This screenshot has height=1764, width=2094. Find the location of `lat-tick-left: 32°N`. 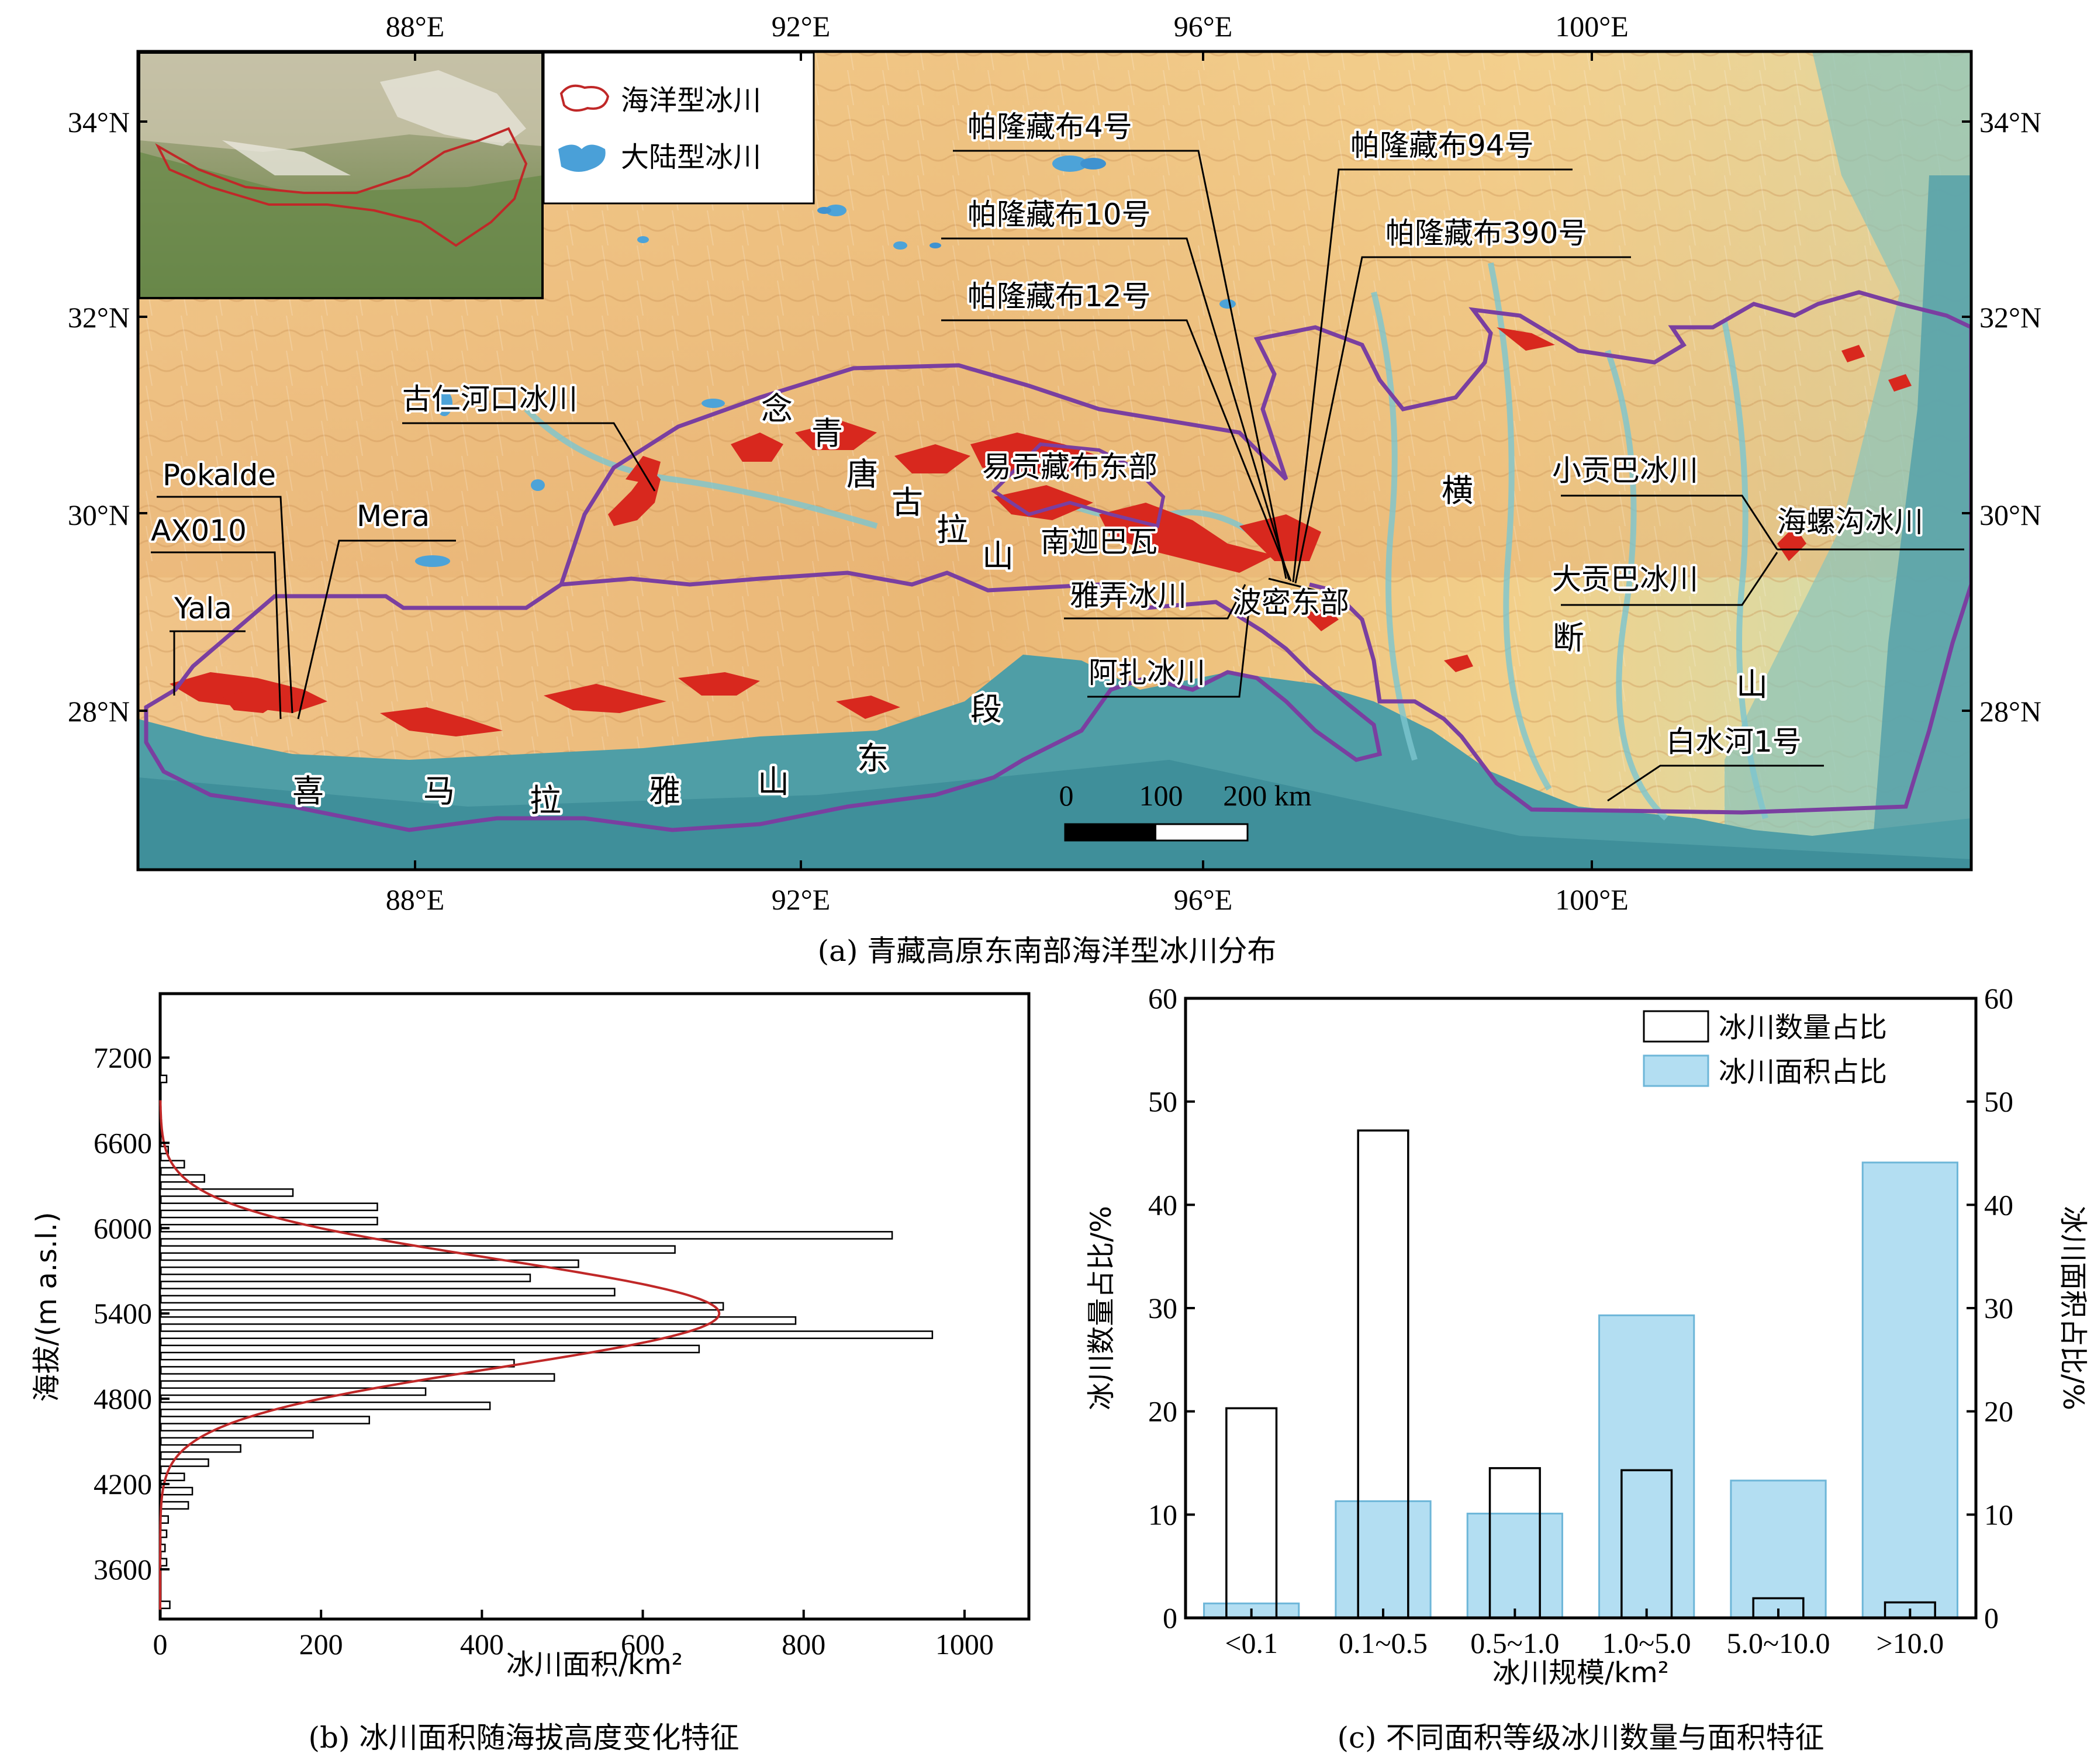

lat-tick-left: 32°N is located at coordinates (99, 317).